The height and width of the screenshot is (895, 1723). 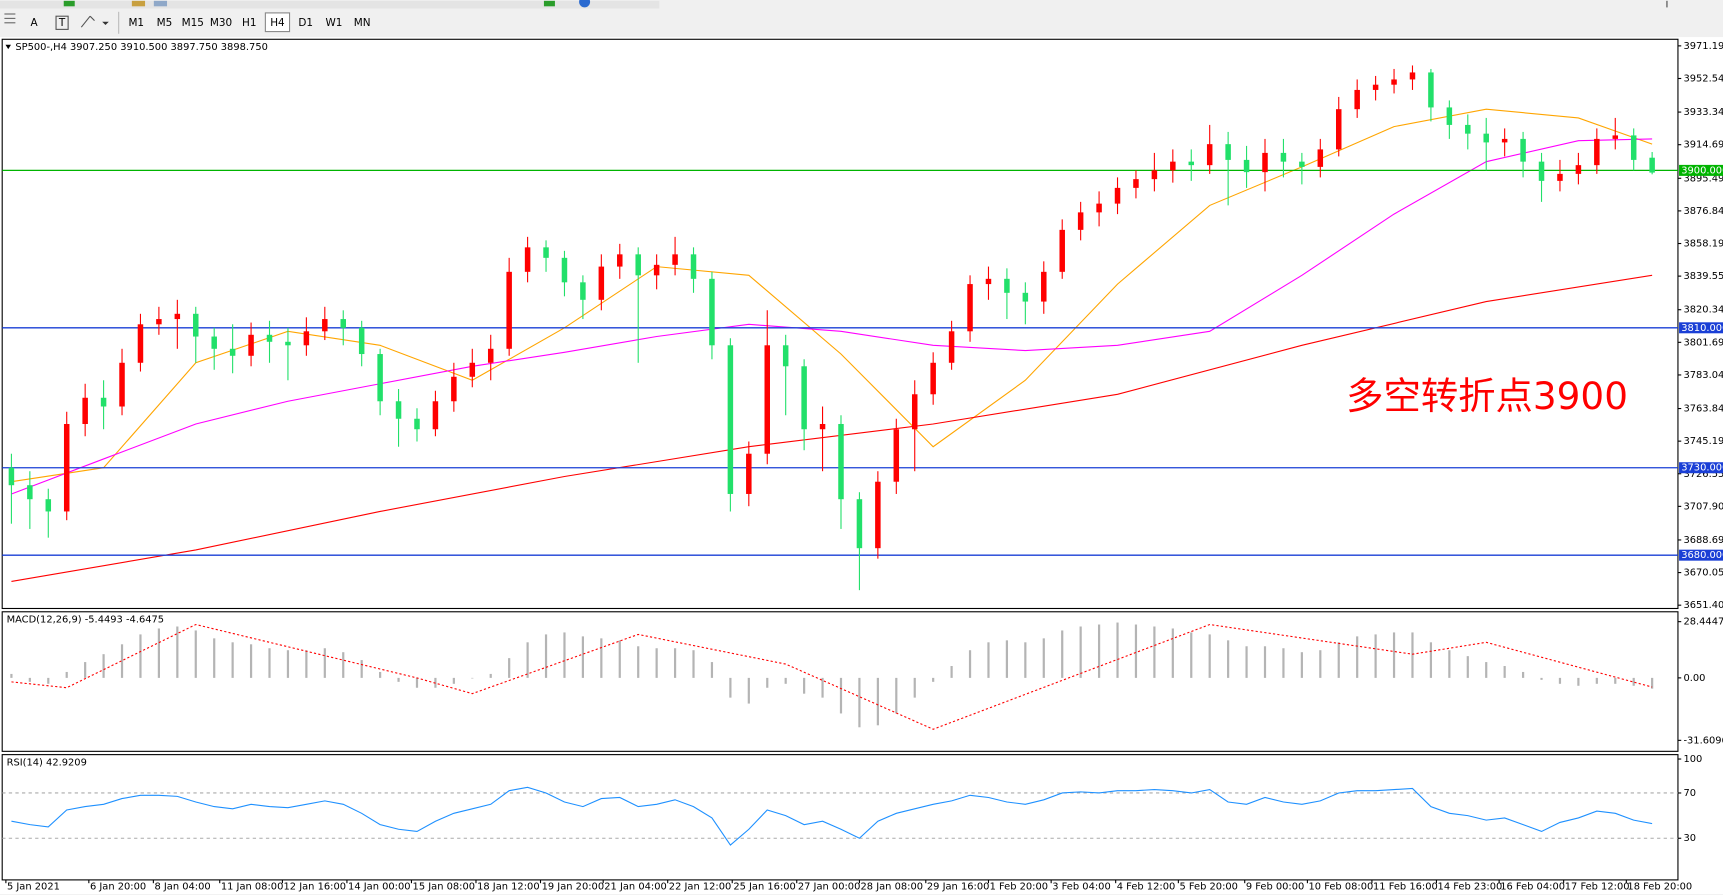 What do you see at coordinates (379, 886) in the screenshot?
I see `x-tick-label: 14 Jan 00:00` at bounding box center [379, 886].